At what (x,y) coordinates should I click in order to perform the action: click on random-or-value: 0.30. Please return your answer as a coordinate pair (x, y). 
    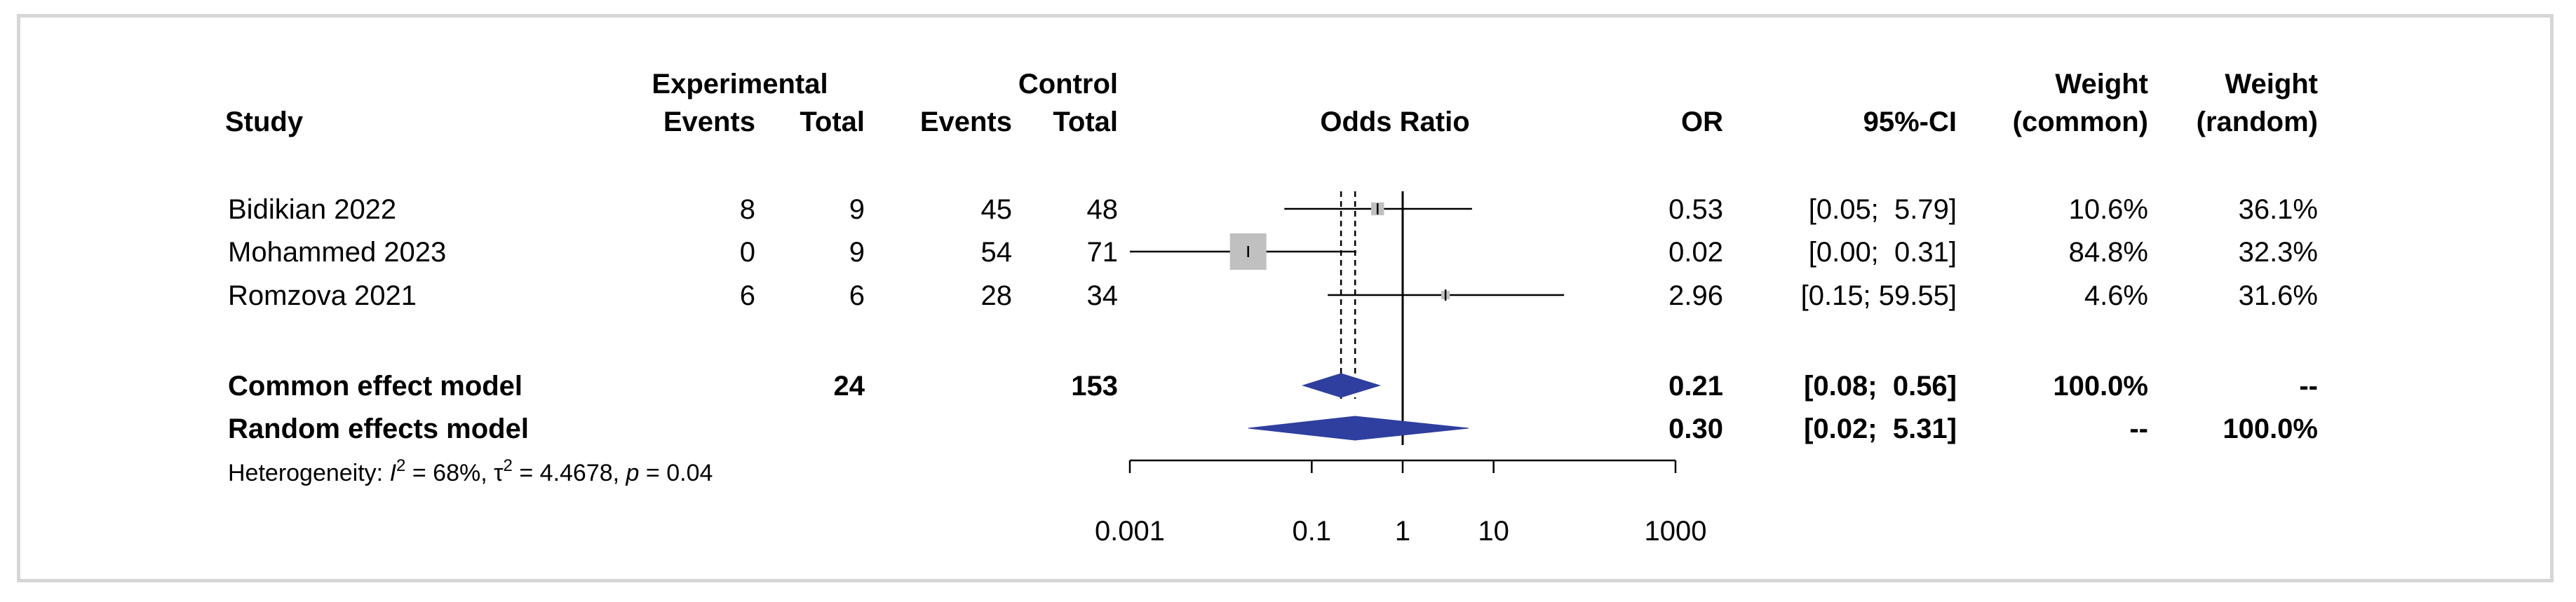
    Looking at the image, I should click on (1695, 428).